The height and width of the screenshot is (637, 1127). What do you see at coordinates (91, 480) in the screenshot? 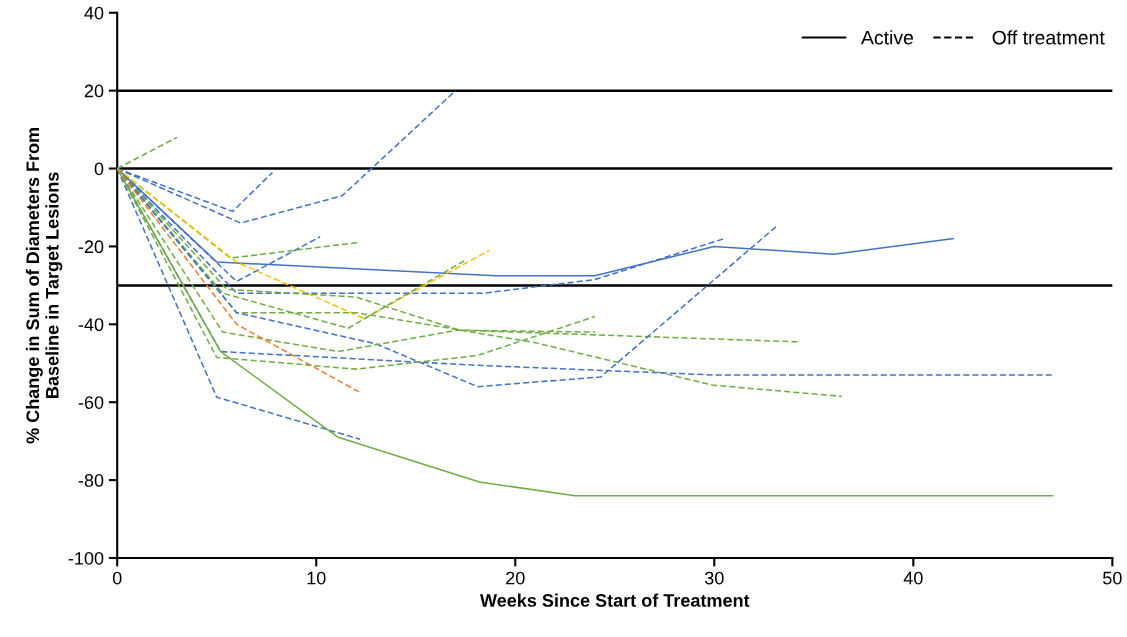
I see `y-tick-label: -80` at bounding box center [91, 480].